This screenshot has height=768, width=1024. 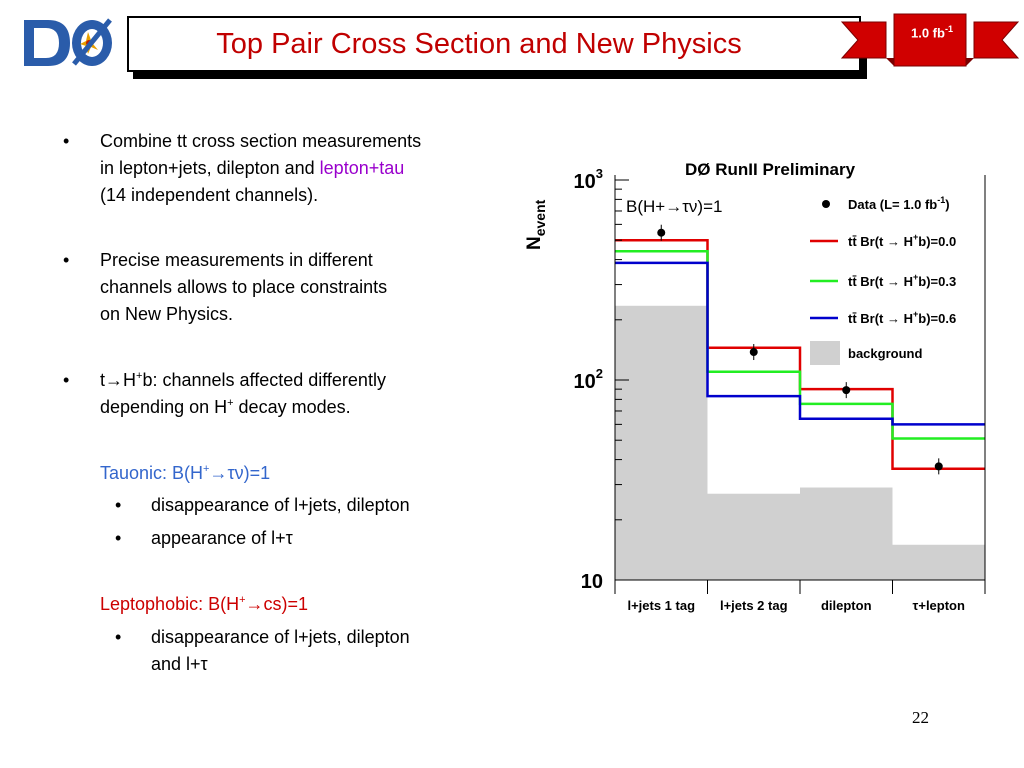 What do you see at coordinates (280, 637) in the screenshot?
I see `leptophobic-item-line-1: disappearance of l+jets, dilepton` at bounding box center [280, 637].